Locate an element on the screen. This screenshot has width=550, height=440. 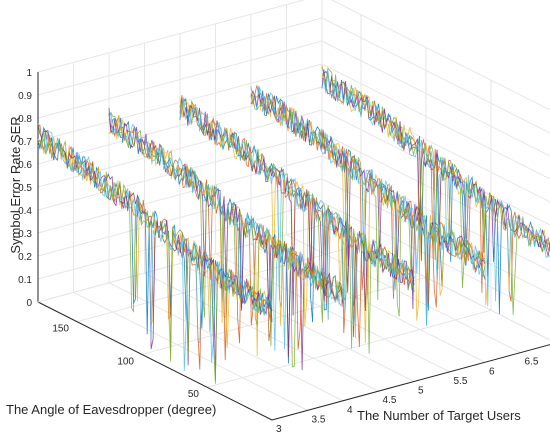
x-tick-label: 6 is located at coordinates (492, 371).